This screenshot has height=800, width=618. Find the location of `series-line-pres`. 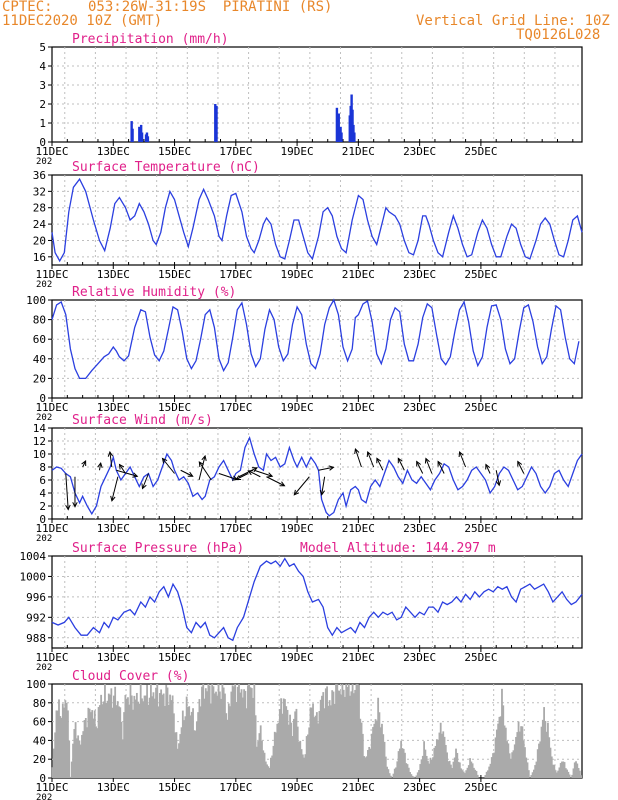

series-line-pres is located at coordinates (317, 599).